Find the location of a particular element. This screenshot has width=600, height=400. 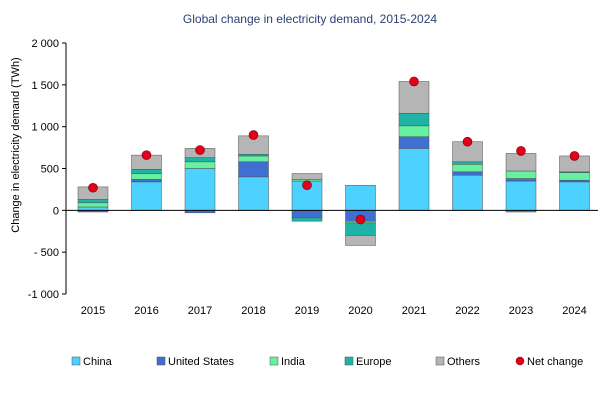

bar-europe-2020 is located at coordinates (360, 229).